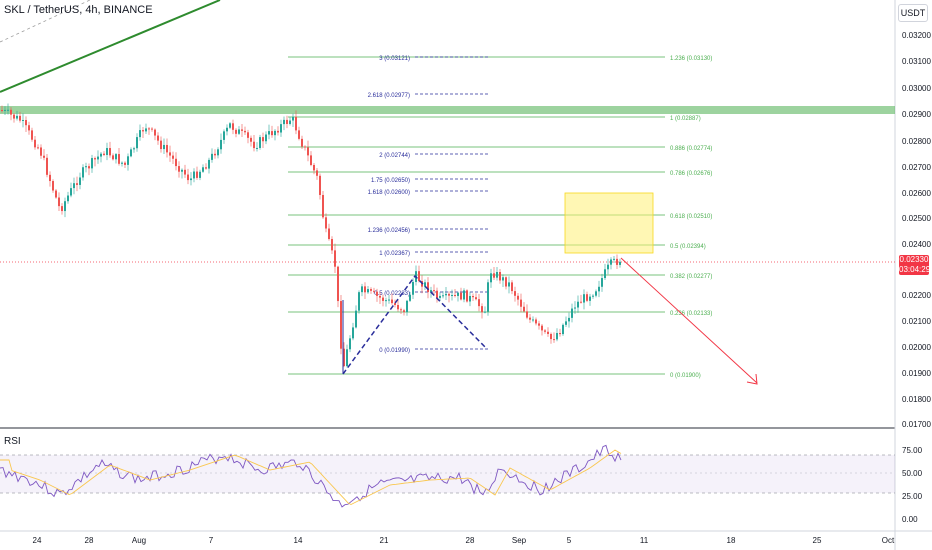 This screenshot has height=550, width=932. I want to click on harmonic-pattern, so click(415, 324).